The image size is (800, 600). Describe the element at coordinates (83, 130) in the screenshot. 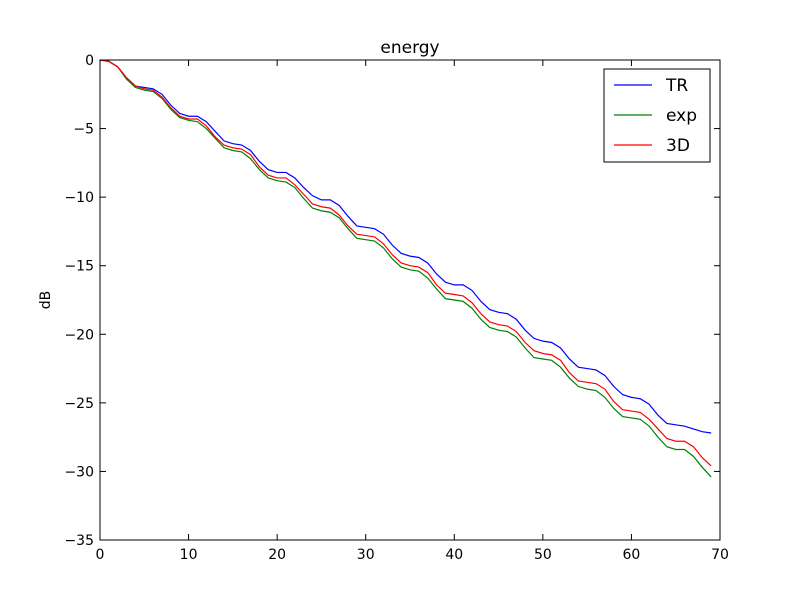

I see `y-tick-label: −5` at that location.